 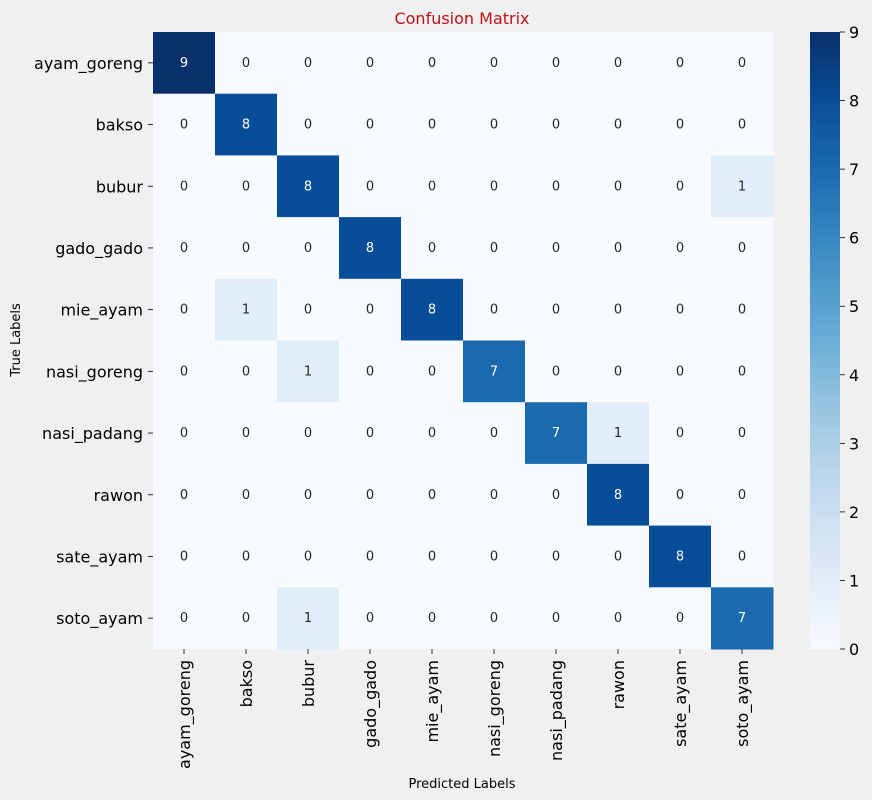 What do you see at coordinates (184, 63) in the screenshot?
I see `cell-value-label: 9` at bounding box center [184, 63].